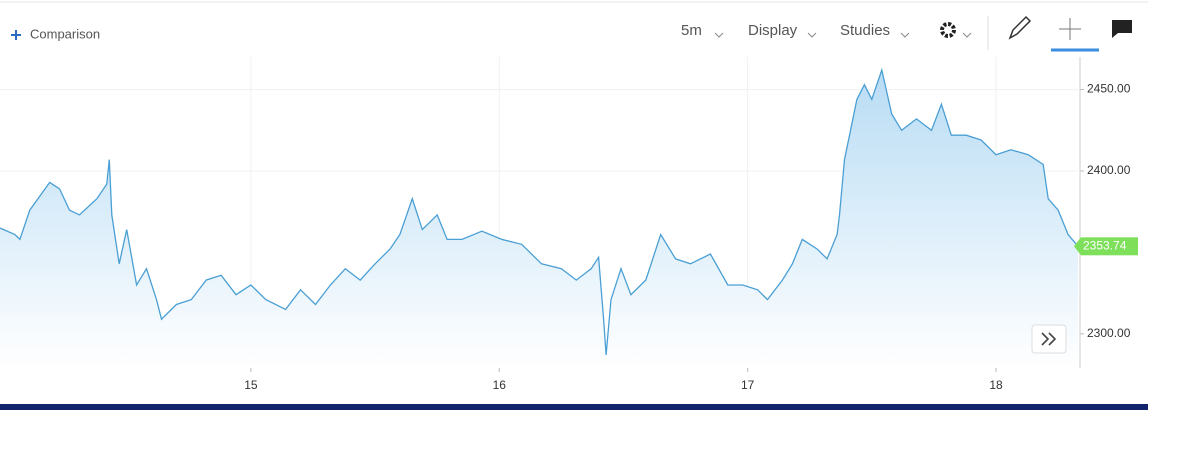 This screenshot has width=1200, height=458. I want to click on display-menu: Display, so click(782, 30).